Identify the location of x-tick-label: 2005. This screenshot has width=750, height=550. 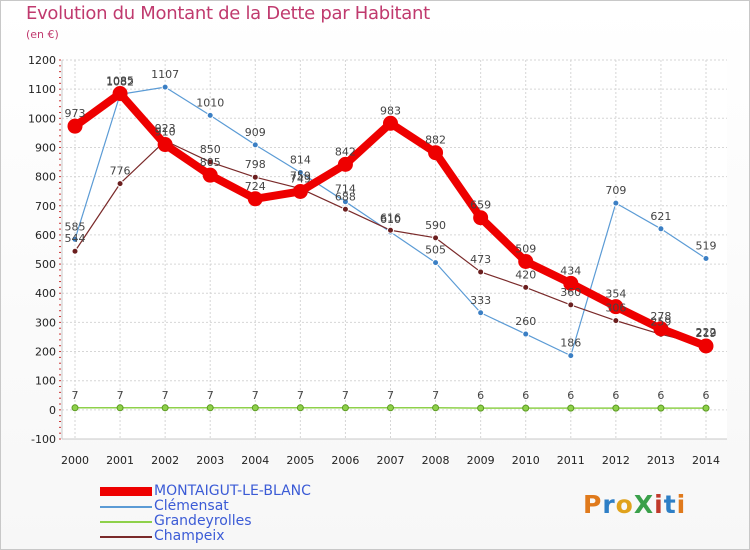
(300, 460).